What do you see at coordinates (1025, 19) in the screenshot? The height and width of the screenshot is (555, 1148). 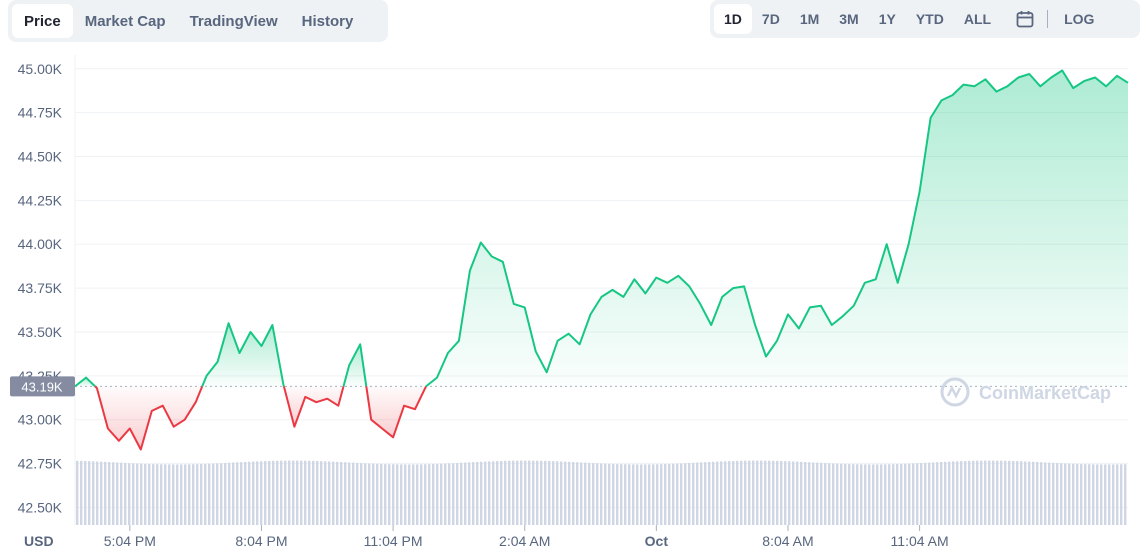 I see `calendar-icon` at bounding box center [1025, 19].